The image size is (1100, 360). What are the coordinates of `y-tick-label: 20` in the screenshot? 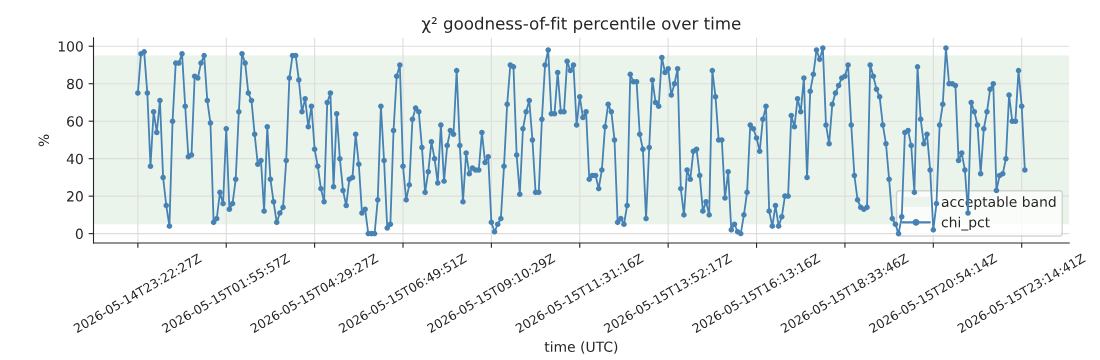 It's located at (75, 196).